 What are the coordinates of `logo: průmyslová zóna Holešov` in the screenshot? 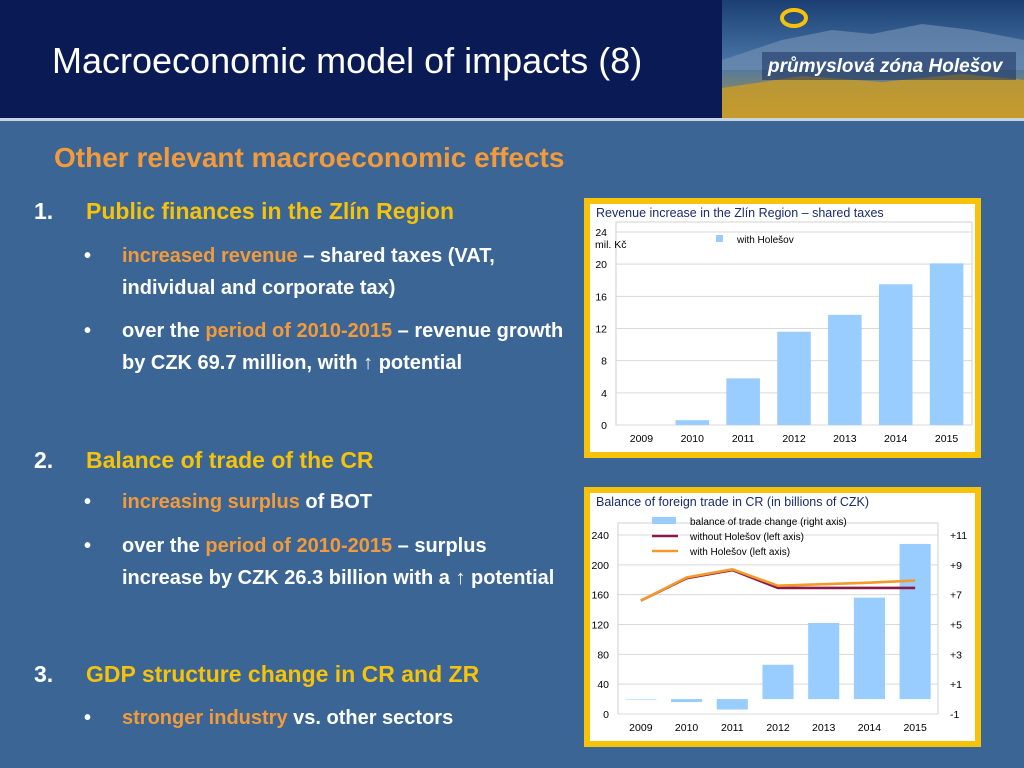 It's located at (873, 59).